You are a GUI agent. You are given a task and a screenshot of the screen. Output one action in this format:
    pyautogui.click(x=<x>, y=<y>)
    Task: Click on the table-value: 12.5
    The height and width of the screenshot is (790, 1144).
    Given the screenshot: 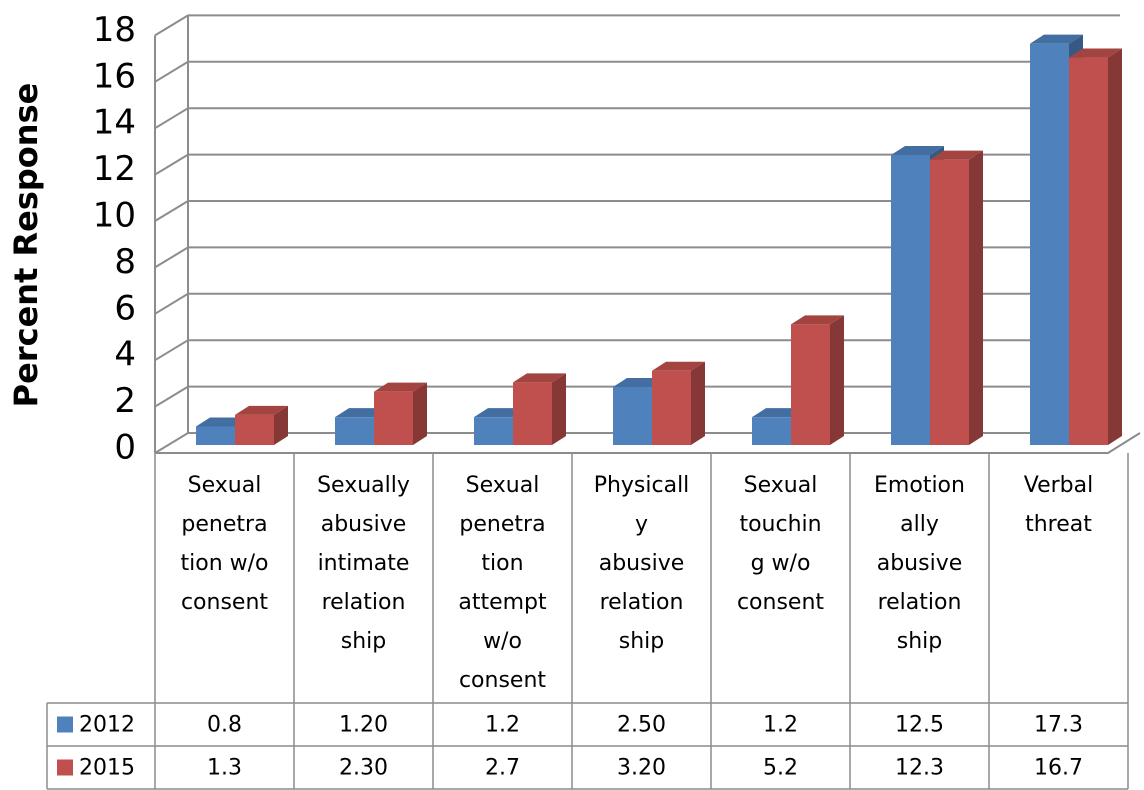 What is the action you would take?
    pyautogui.click(x=919, y=725)
    